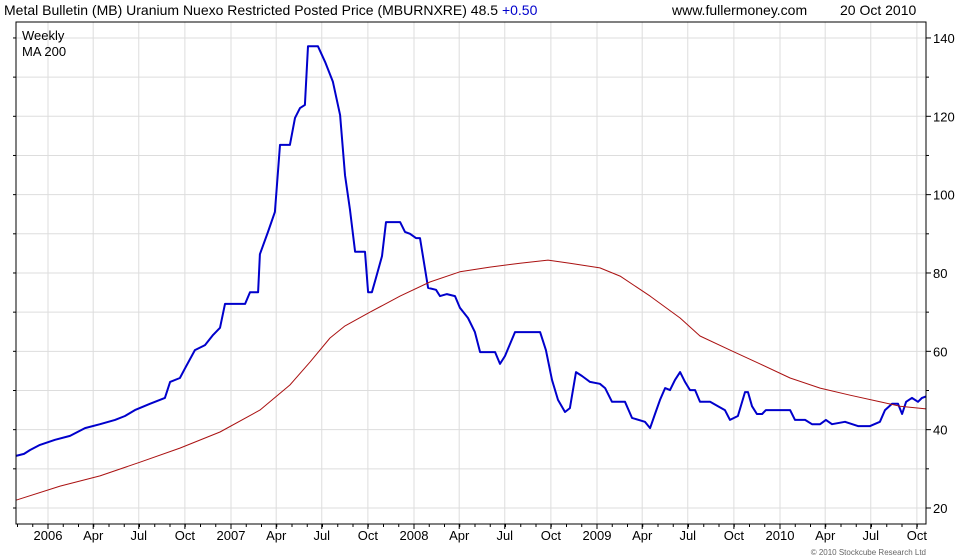 The height and width of the screenshot is (560, 980). Describe the element at coordinates (940, 351) in the screenshot. I see `y-tick-label: 60` at that location.